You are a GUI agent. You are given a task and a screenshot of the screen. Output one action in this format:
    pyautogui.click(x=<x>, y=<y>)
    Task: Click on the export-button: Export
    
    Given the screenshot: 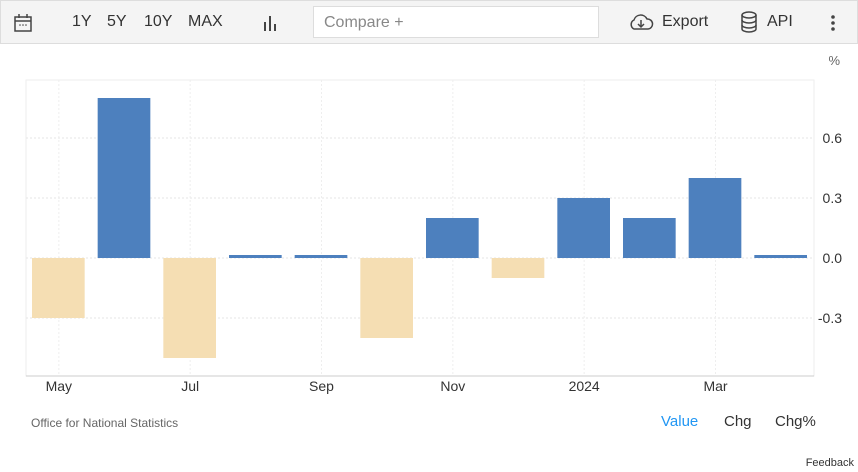 What is the action you would take?
    pyautogui.click(x=685, y=21)
    